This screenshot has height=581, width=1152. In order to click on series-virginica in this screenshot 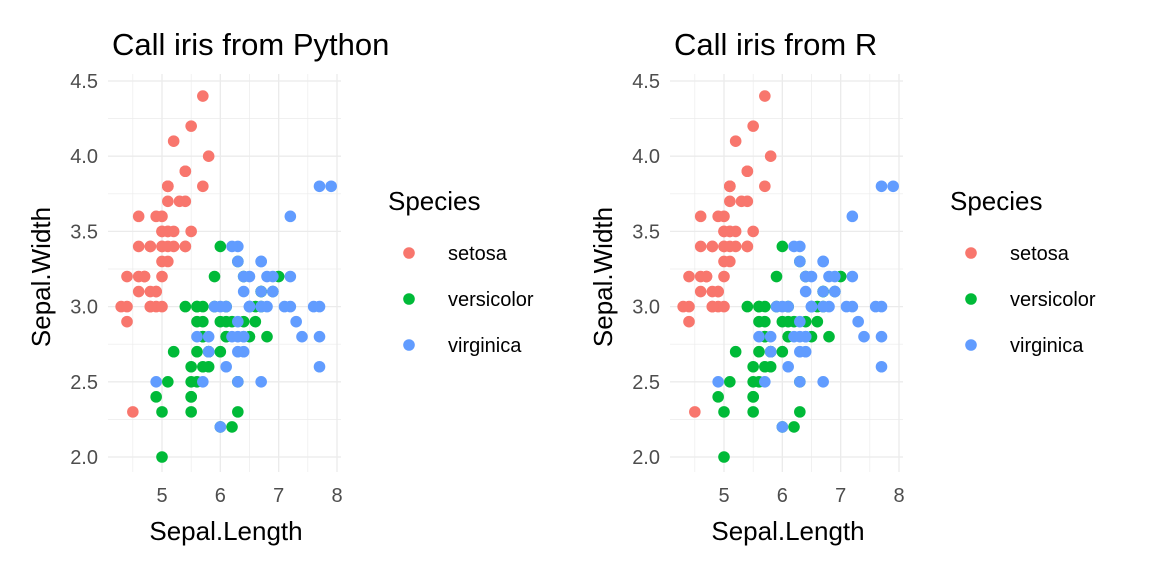, I will do `click(805, 306)`.